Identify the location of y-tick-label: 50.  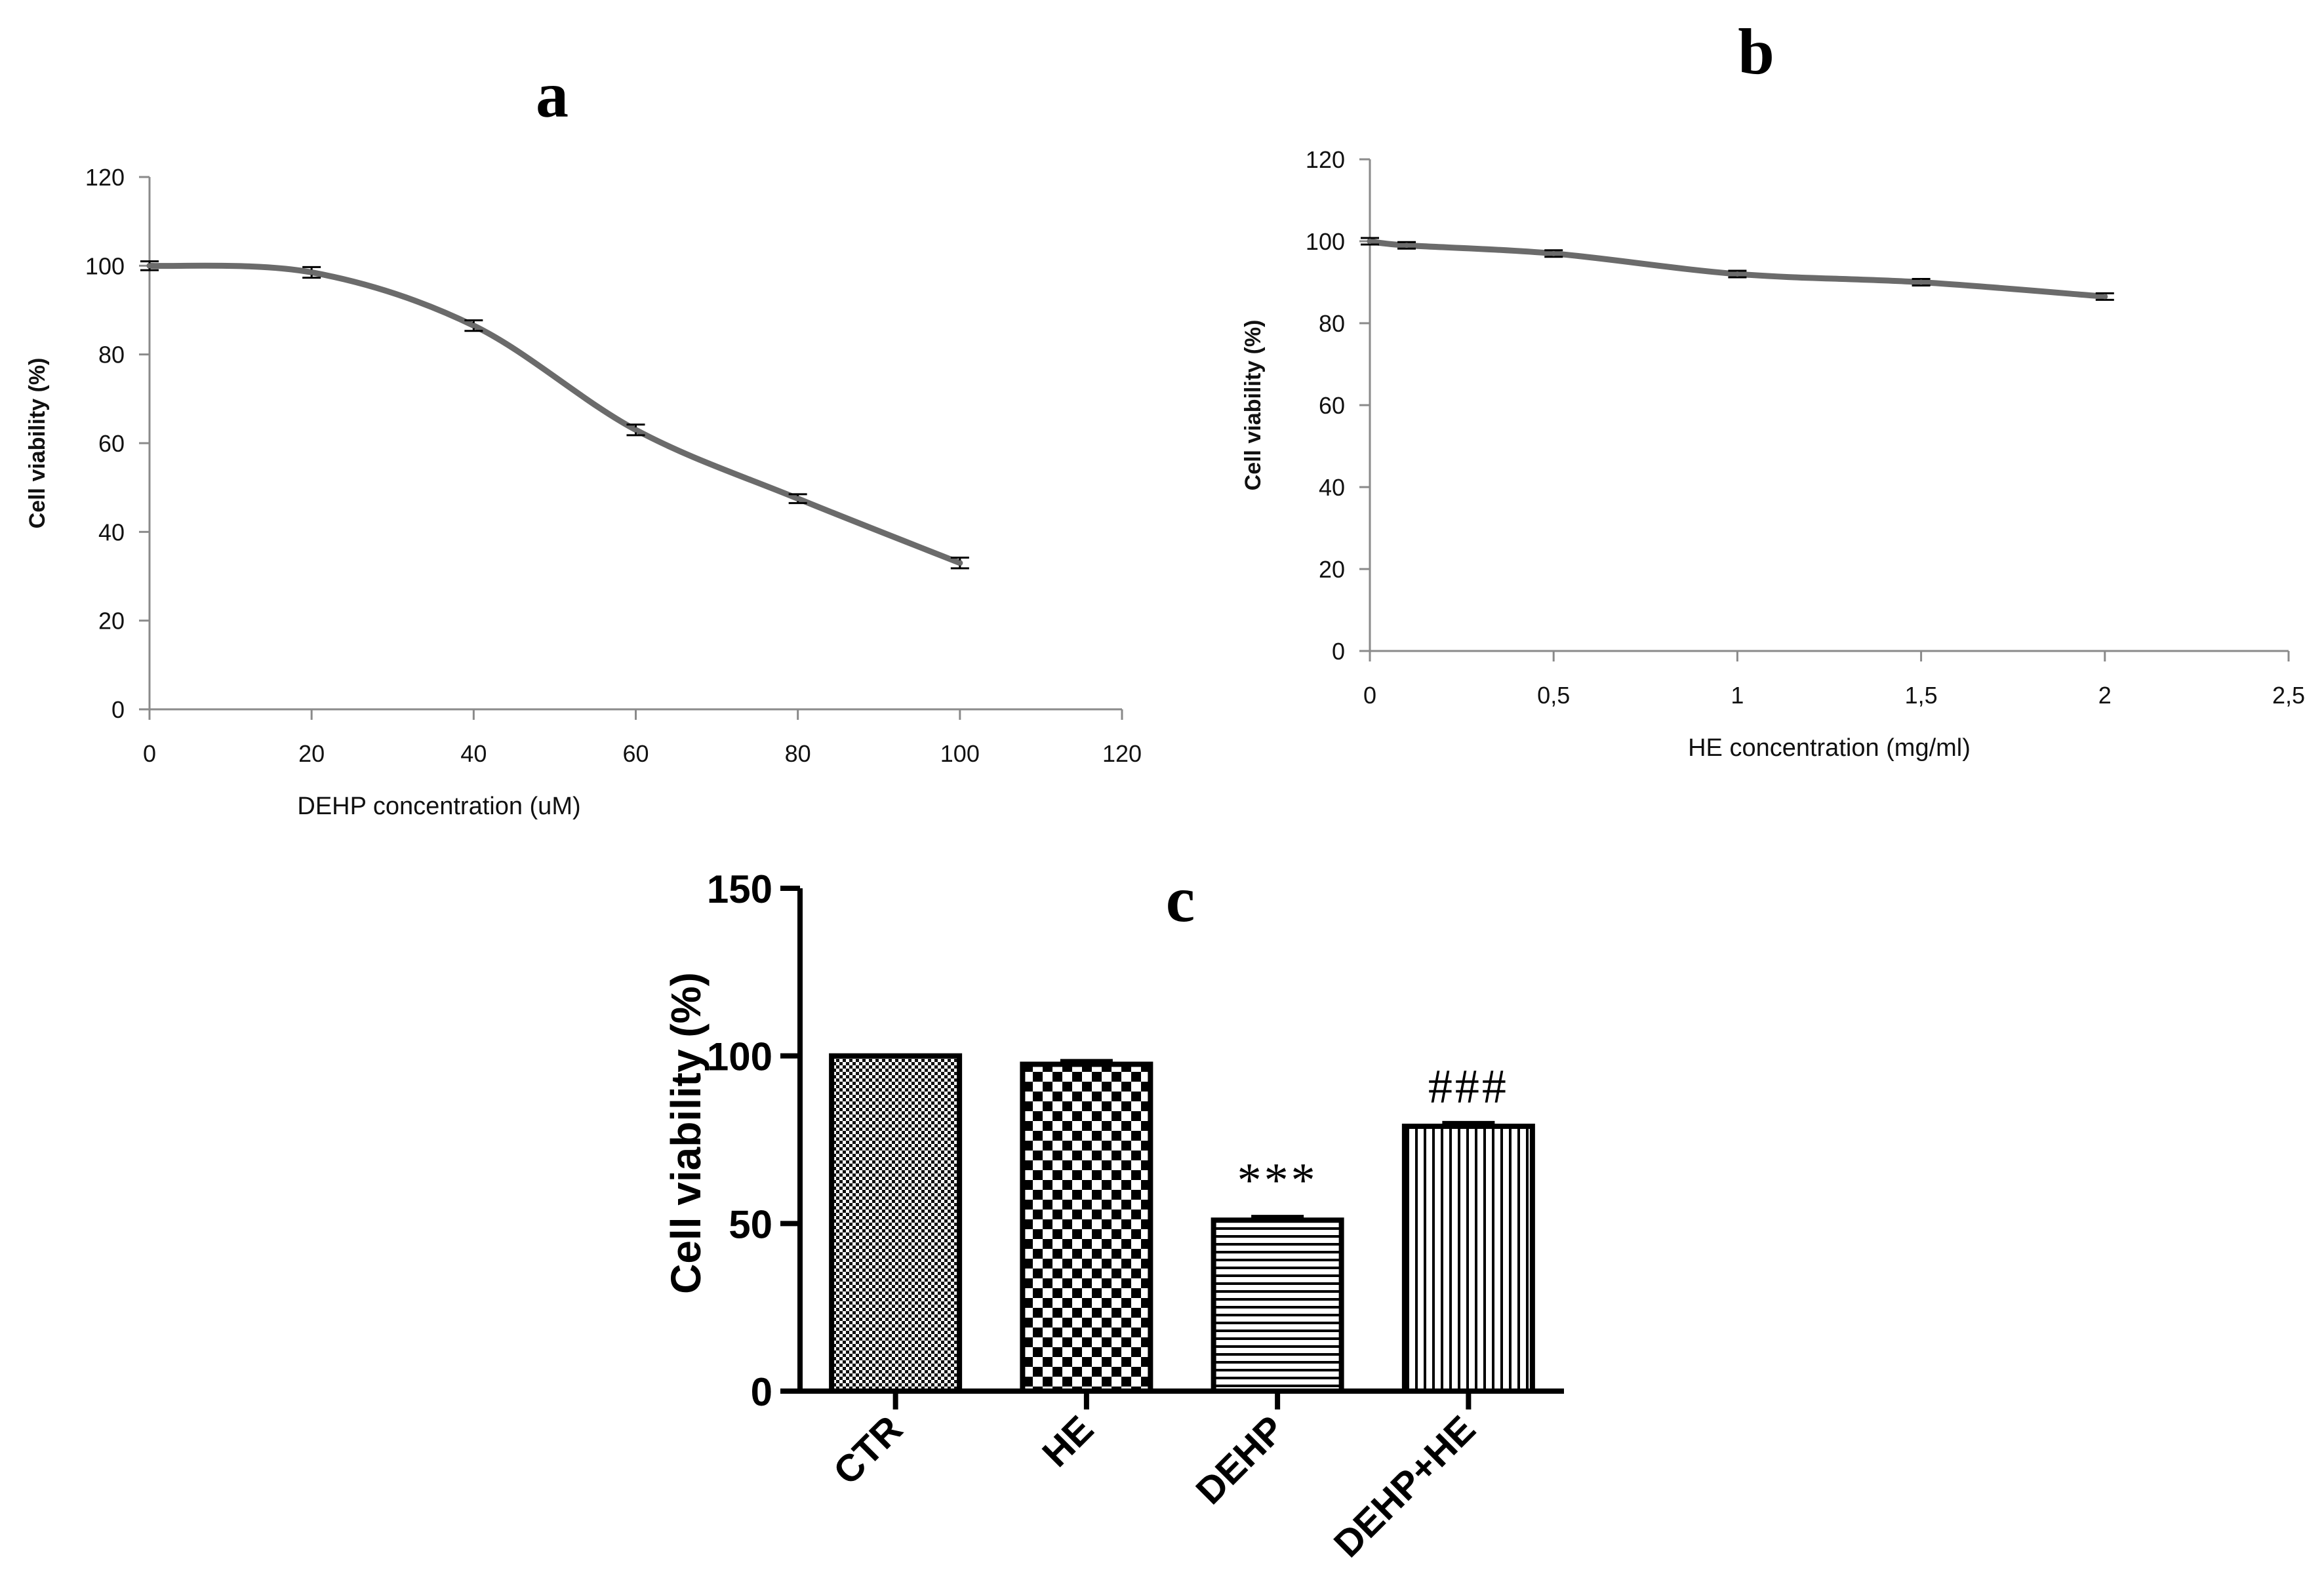
(750, 1224).